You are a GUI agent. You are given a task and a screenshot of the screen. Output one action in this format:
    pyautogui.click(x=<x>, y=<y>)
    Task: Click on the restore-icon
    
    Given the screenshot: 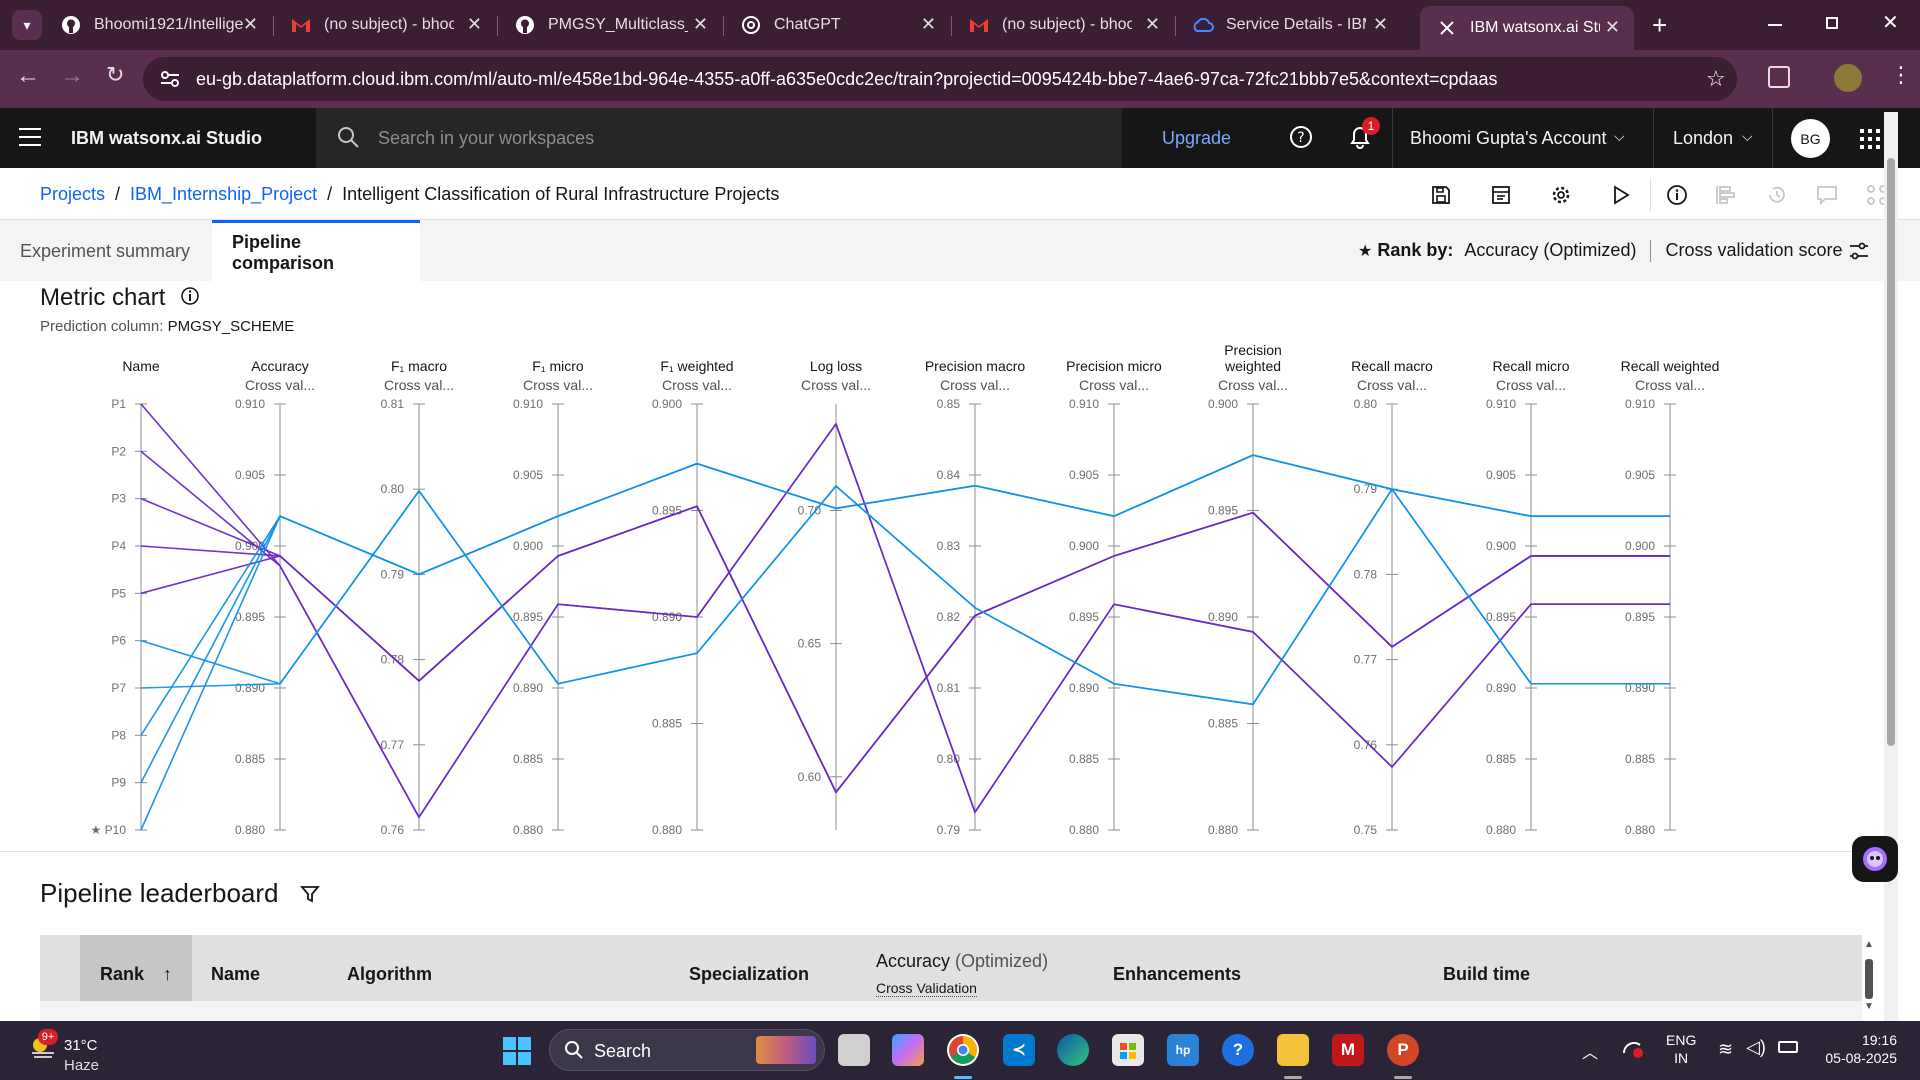 What is the action you would take?
    pyautogui.click(x=1832, y=23)
    